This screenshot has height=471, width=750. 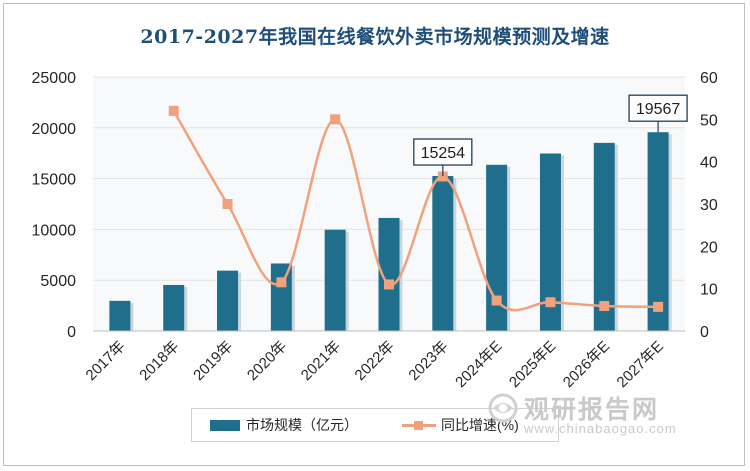 I want to click on y-left-tick-label: 20000, so click(x=54, y=129).